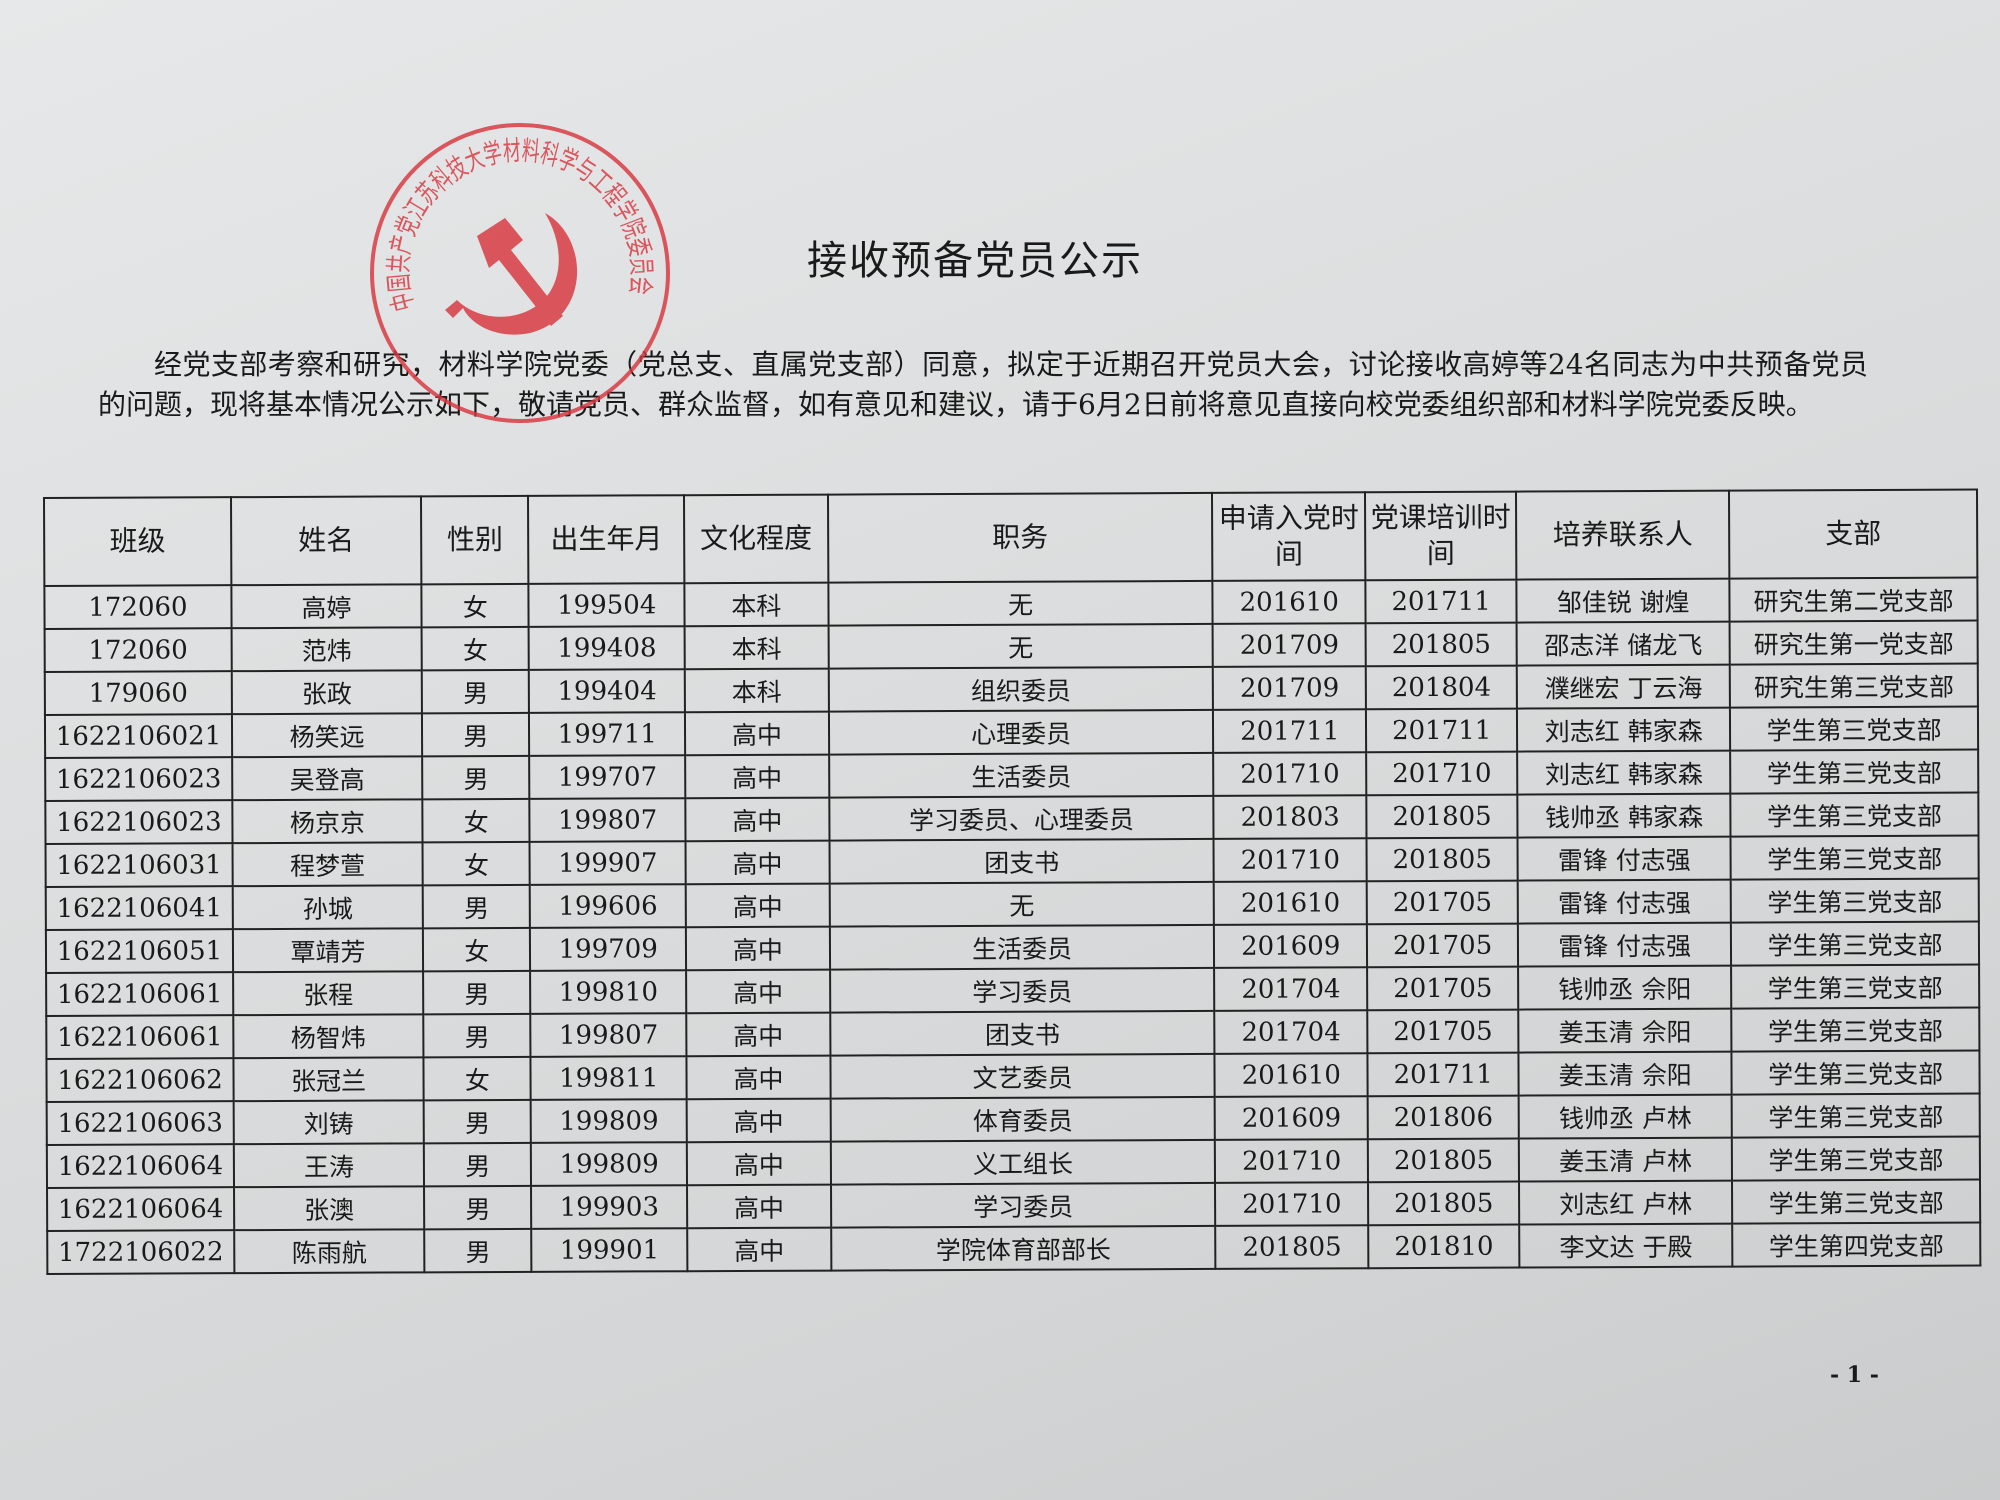 This screenshot has width=2000, height=1500. What do you see at coordinates (1023, 1162) in the screenshot?
I see `table-cell: 义工组长` at bounding box center [1023, 1162].